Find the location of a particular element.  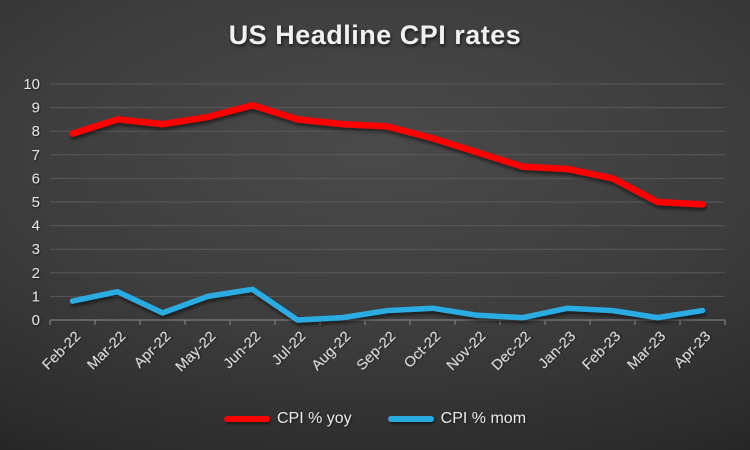

x-axis-tick-label: Mar-22 is located at coordinates (107, 351).